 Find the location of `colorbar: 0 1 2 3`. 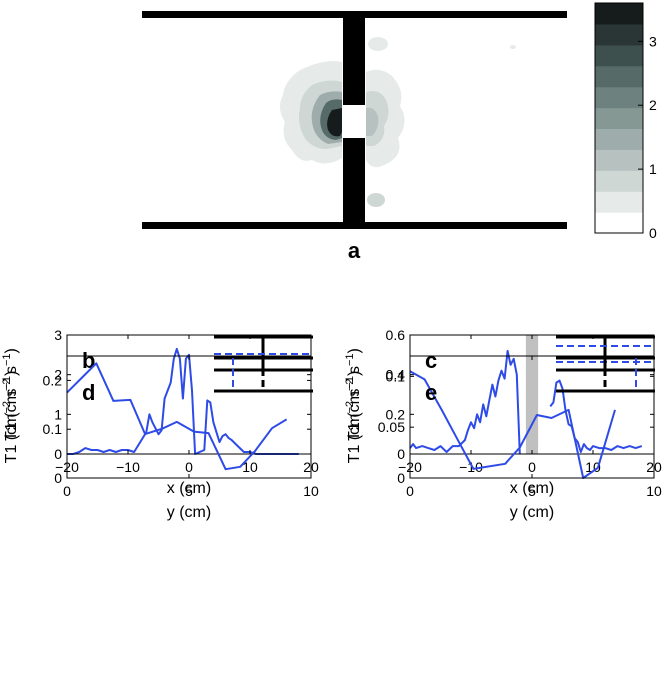

colorbar: 0 1 2 3 is located at coordinates (625, 121).